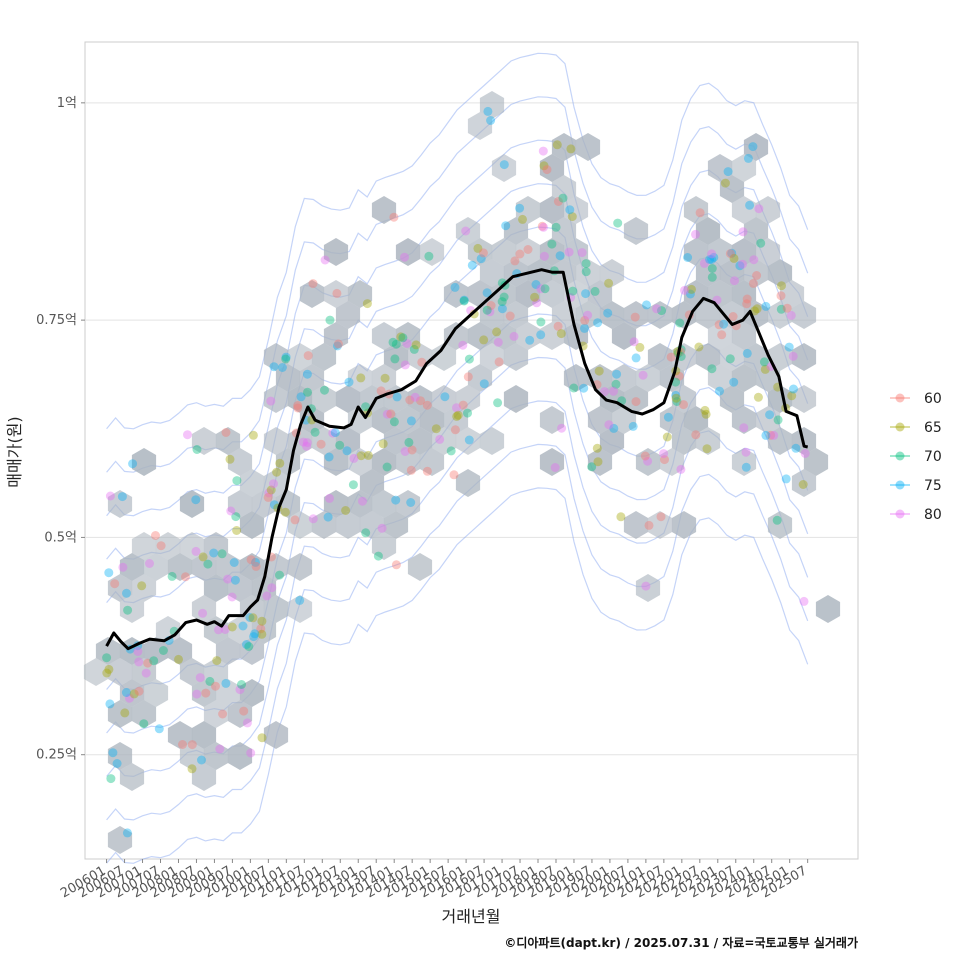 This screenshot has width=960, height=960. What do you see at coordinates (933, 428) in the screenshot?
I see `legend-label: 65` at bounding box center [933, 428].